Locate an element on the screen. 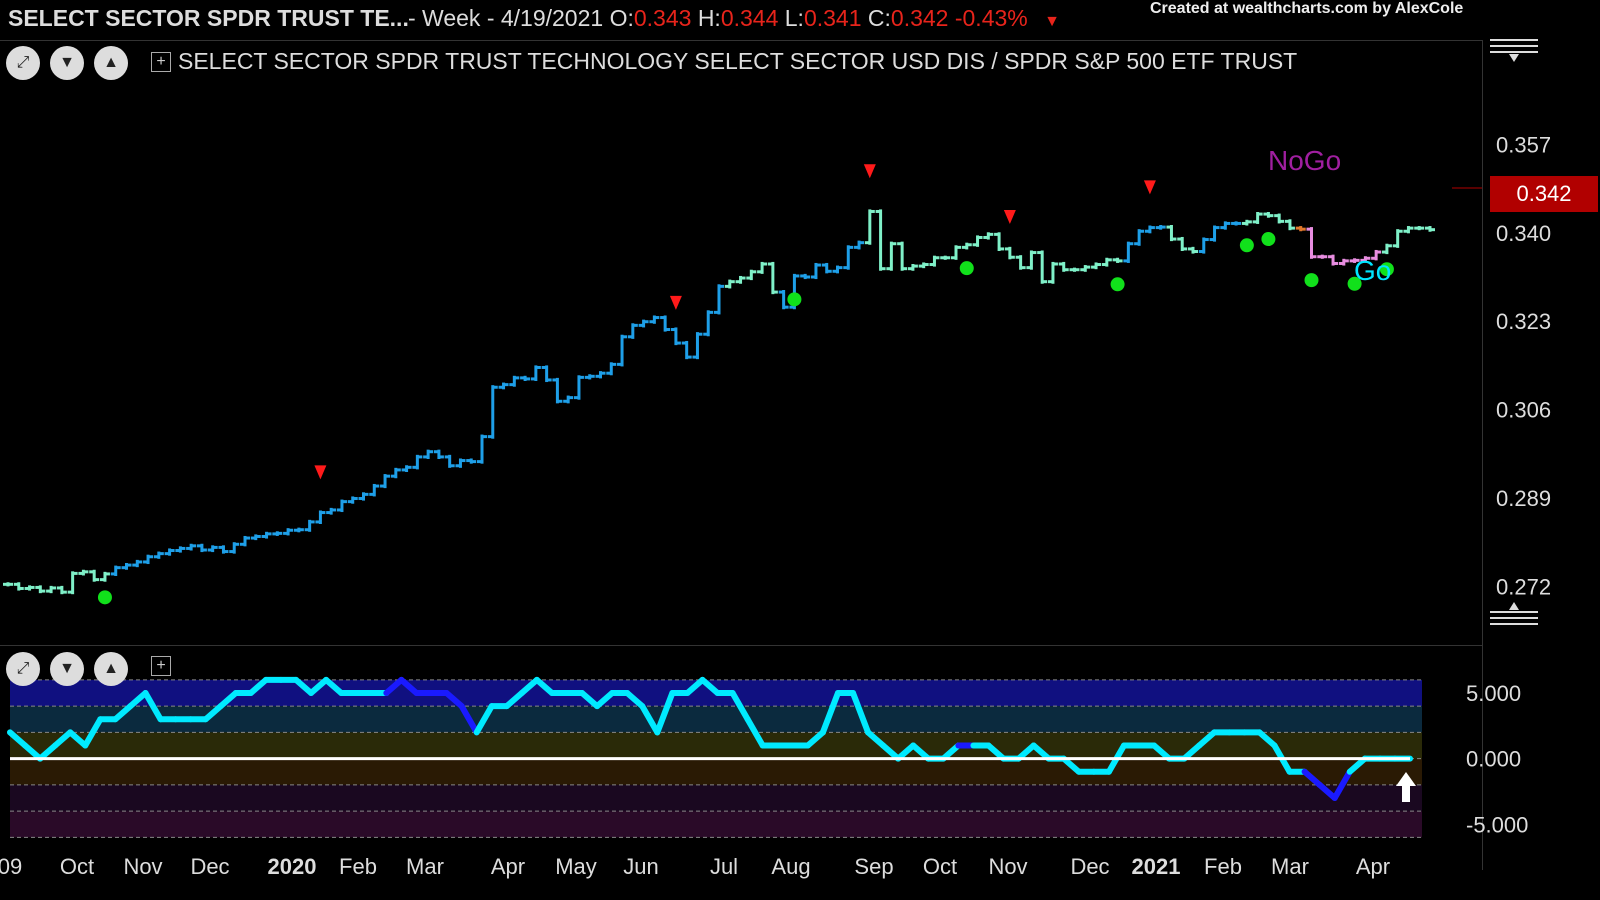 The width and height of the screenshot is (1600, 900). x-axis-tick: Jul is located at coordinates (724, 866).